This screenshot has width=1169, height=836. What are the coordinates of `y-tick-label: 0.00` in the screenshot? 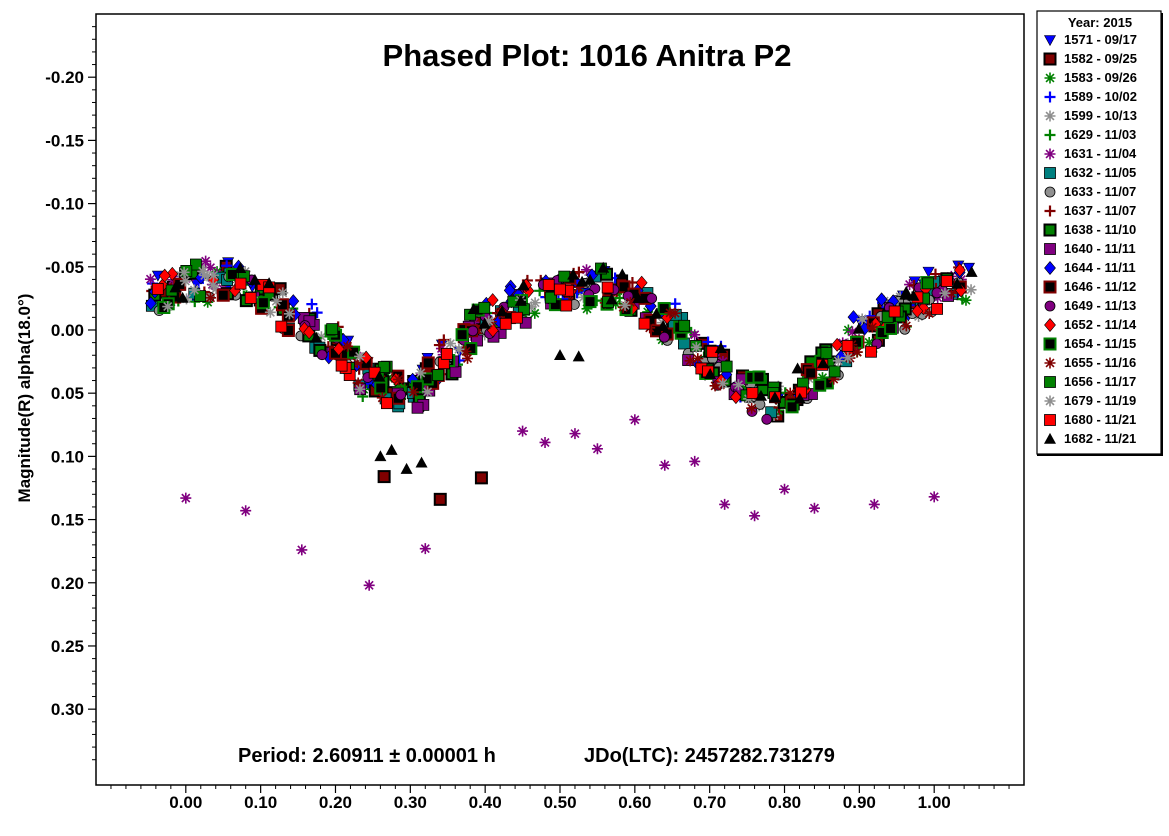 It's located at (67, 330).